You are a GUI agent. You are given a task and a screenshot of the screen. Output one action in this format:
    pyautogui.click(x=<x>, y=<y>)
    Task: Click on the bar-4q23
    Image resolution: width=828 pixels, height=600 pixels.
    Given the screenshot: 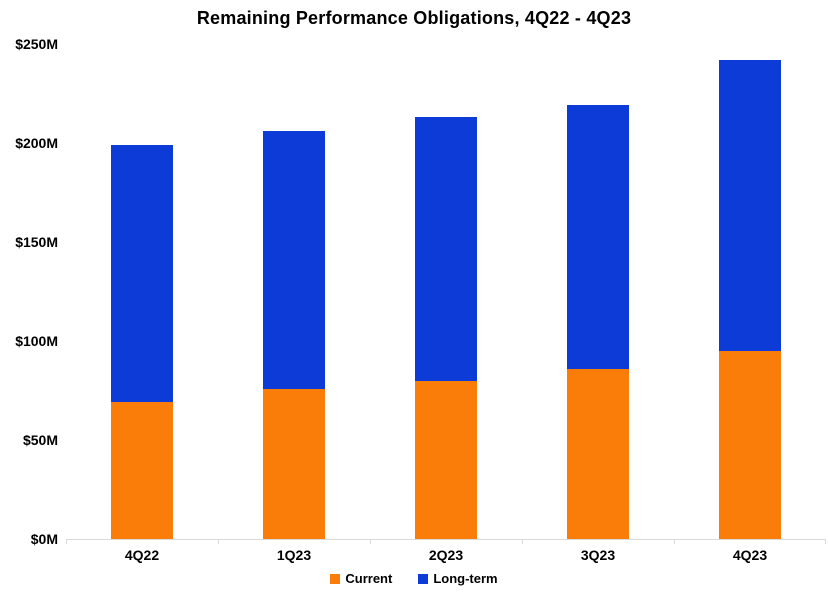 What is the action you would take?
    pyautogui.click(x=750, y=299)
    